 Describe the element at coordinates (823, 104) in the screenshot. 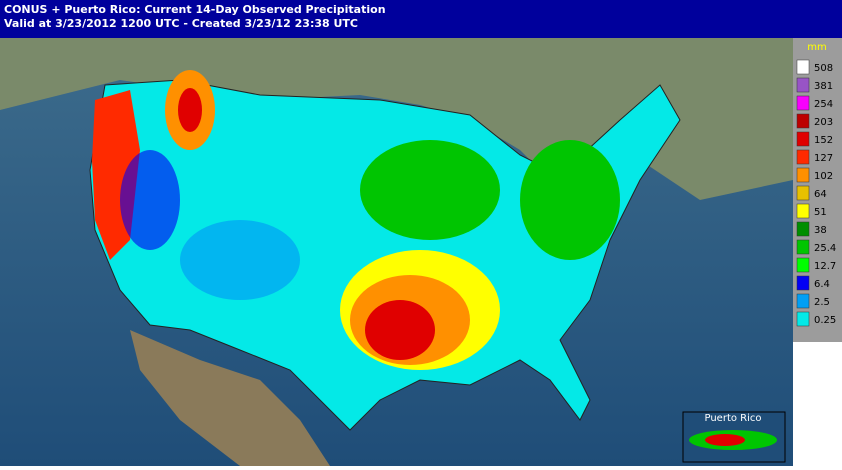

I see `legend-label: 254` at that location.